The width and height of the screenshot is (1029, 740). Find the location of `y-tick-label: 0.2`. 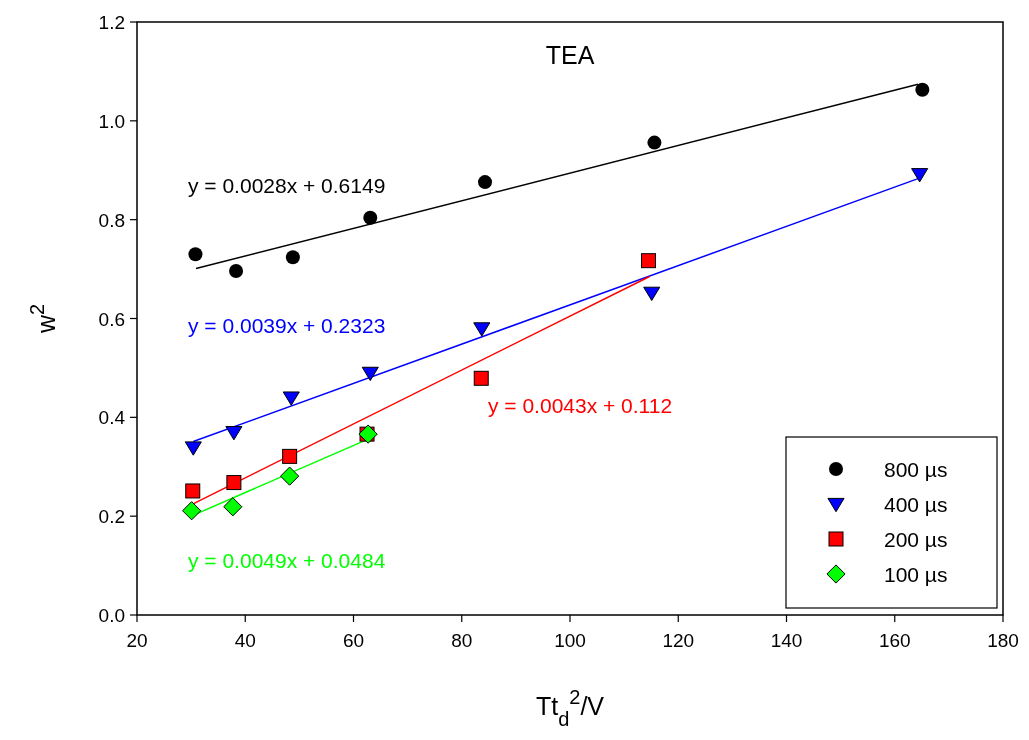

y-tick-label: 0.2 is located at coordinates (111, 517).